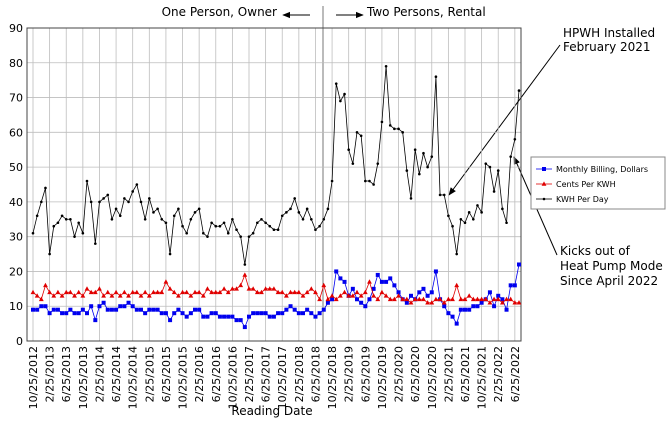 This screenshot has height=426, width=669. What do you see at coordinates (16, 28) in the screenshot?
I see `y-tick-label: 90` at bounding box center [16, 28].